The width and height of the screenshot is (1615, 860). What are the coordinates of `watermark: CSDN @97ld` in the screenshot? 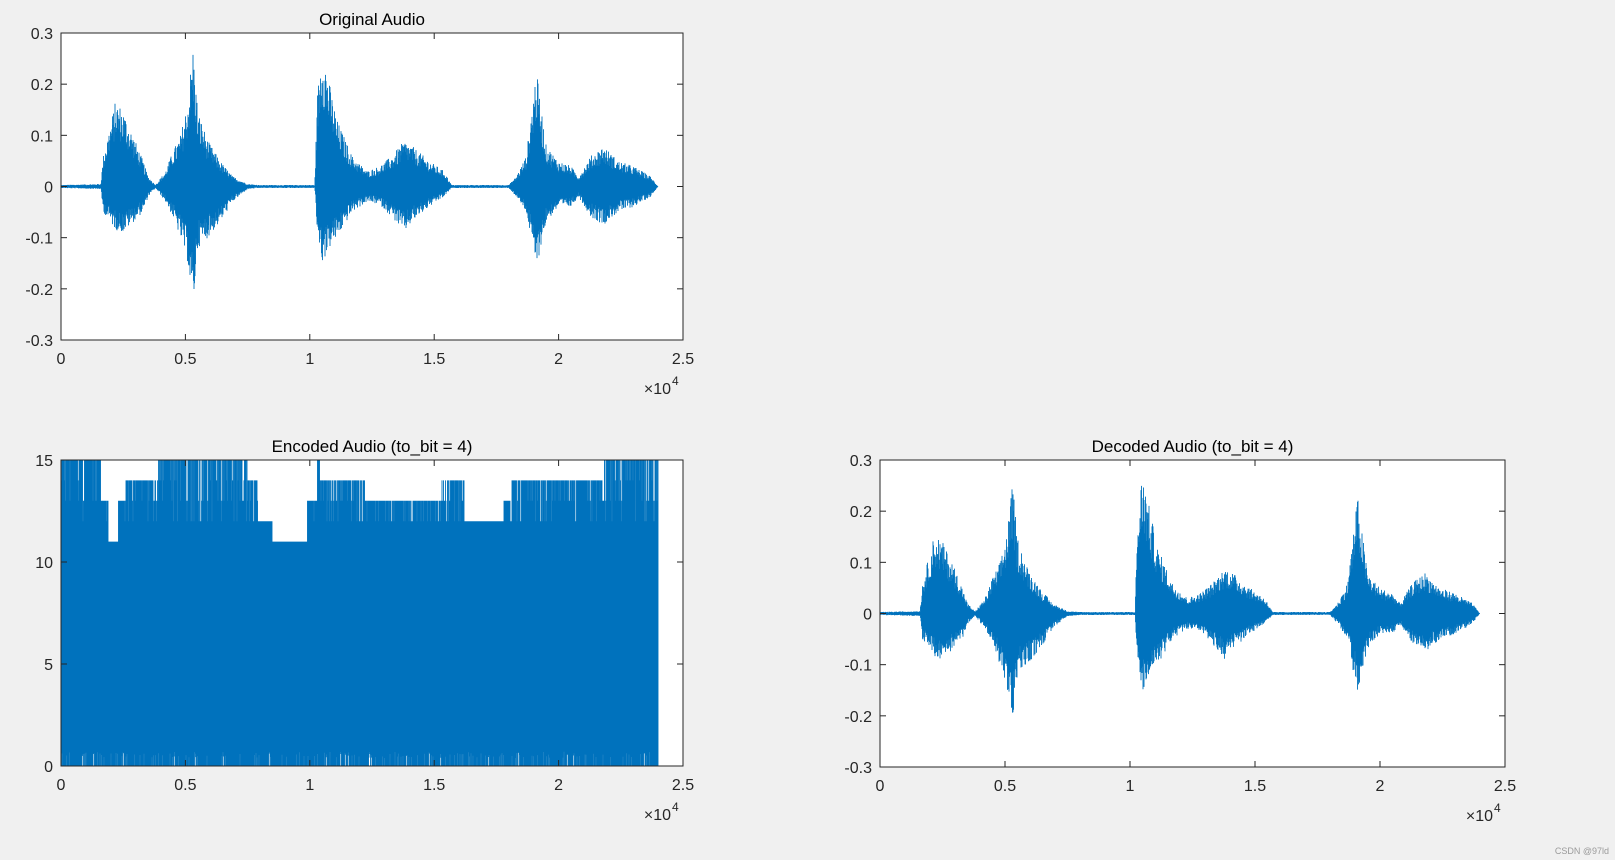 It's located at (1581, 851).